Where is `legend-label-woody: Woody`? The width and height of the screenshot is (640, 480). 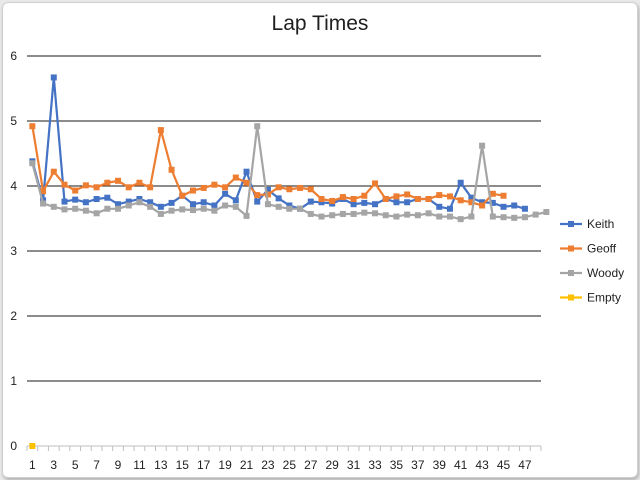
legend-label-woody: Woody is located at coordinates (605, 273).